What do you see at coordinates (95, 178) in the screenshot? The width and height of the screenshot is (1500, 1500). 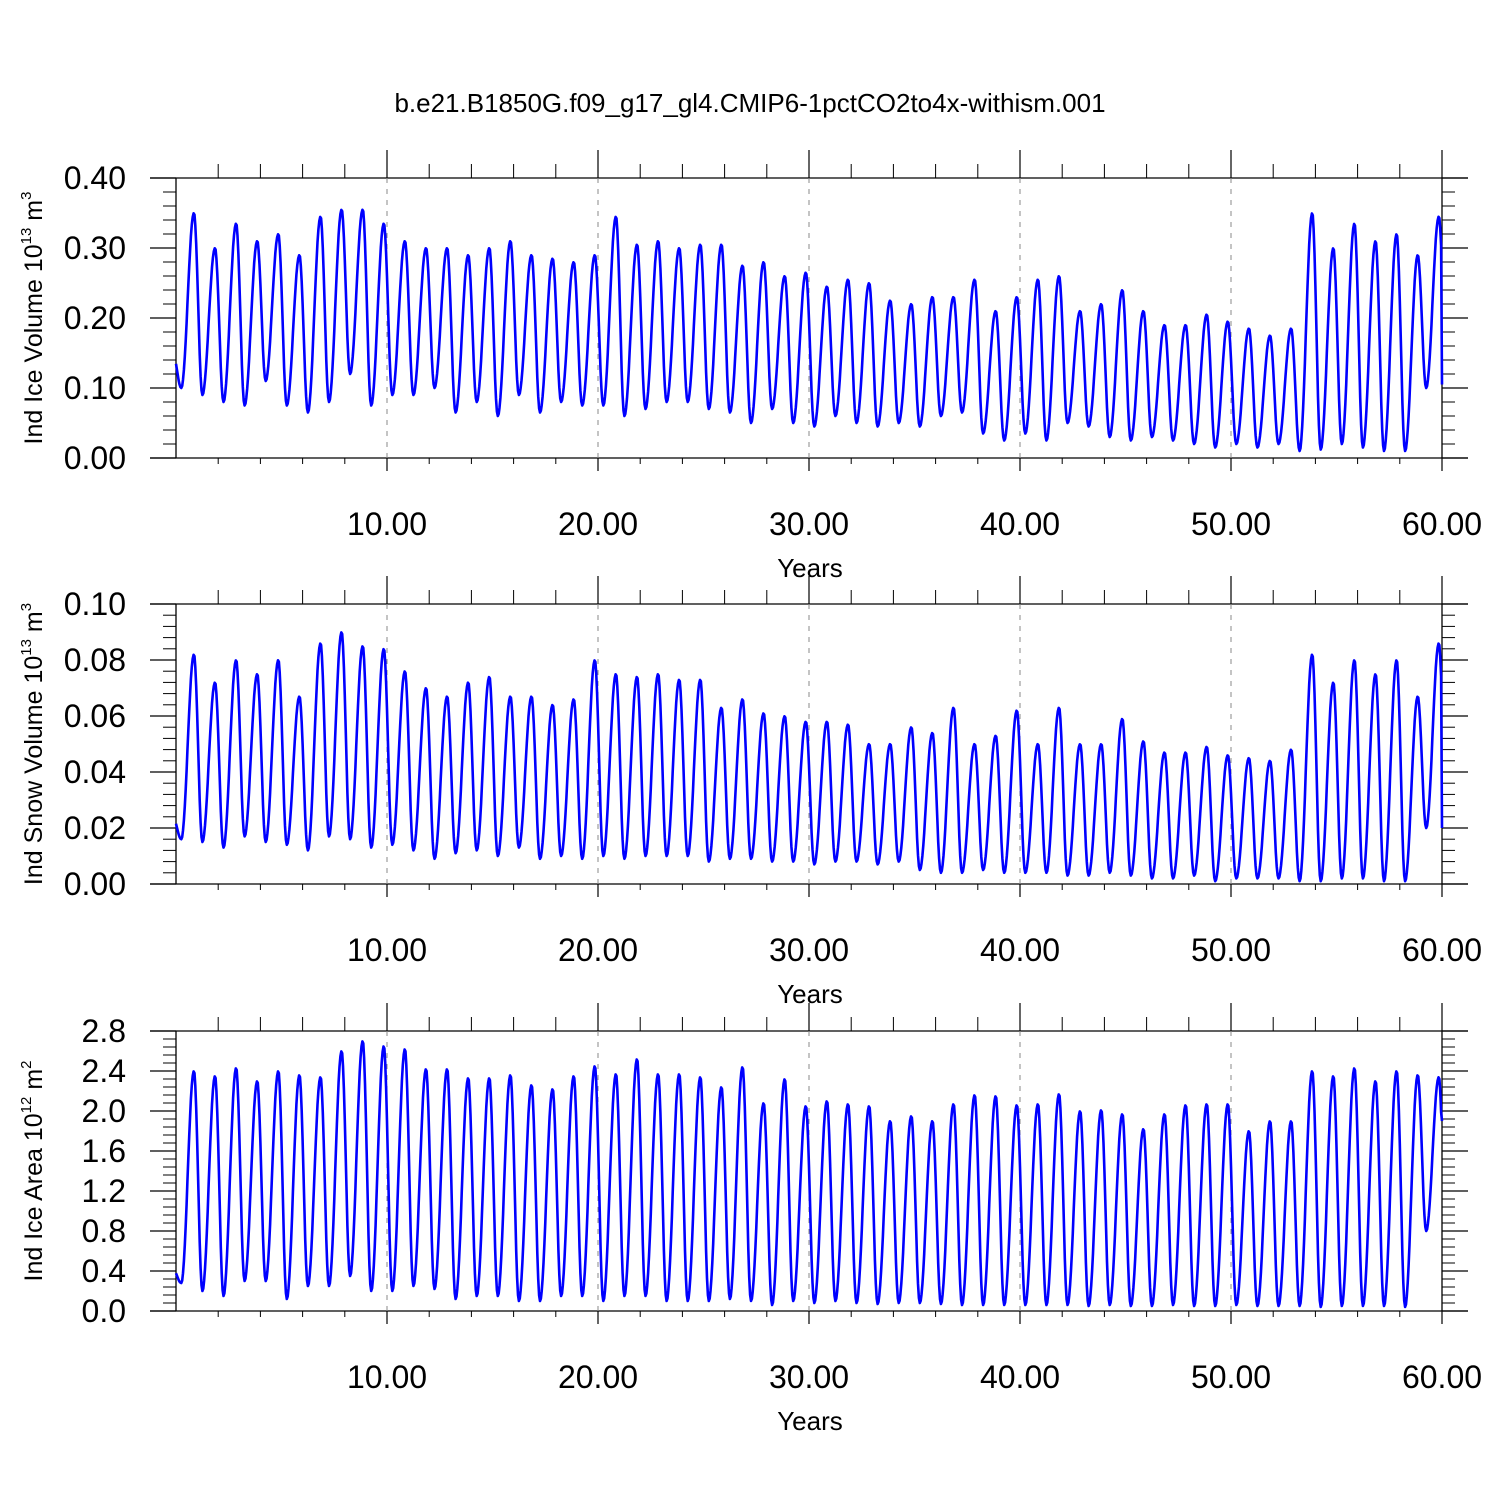 I see `y-tick-label: 0.40` at bounding box center [95, 178].